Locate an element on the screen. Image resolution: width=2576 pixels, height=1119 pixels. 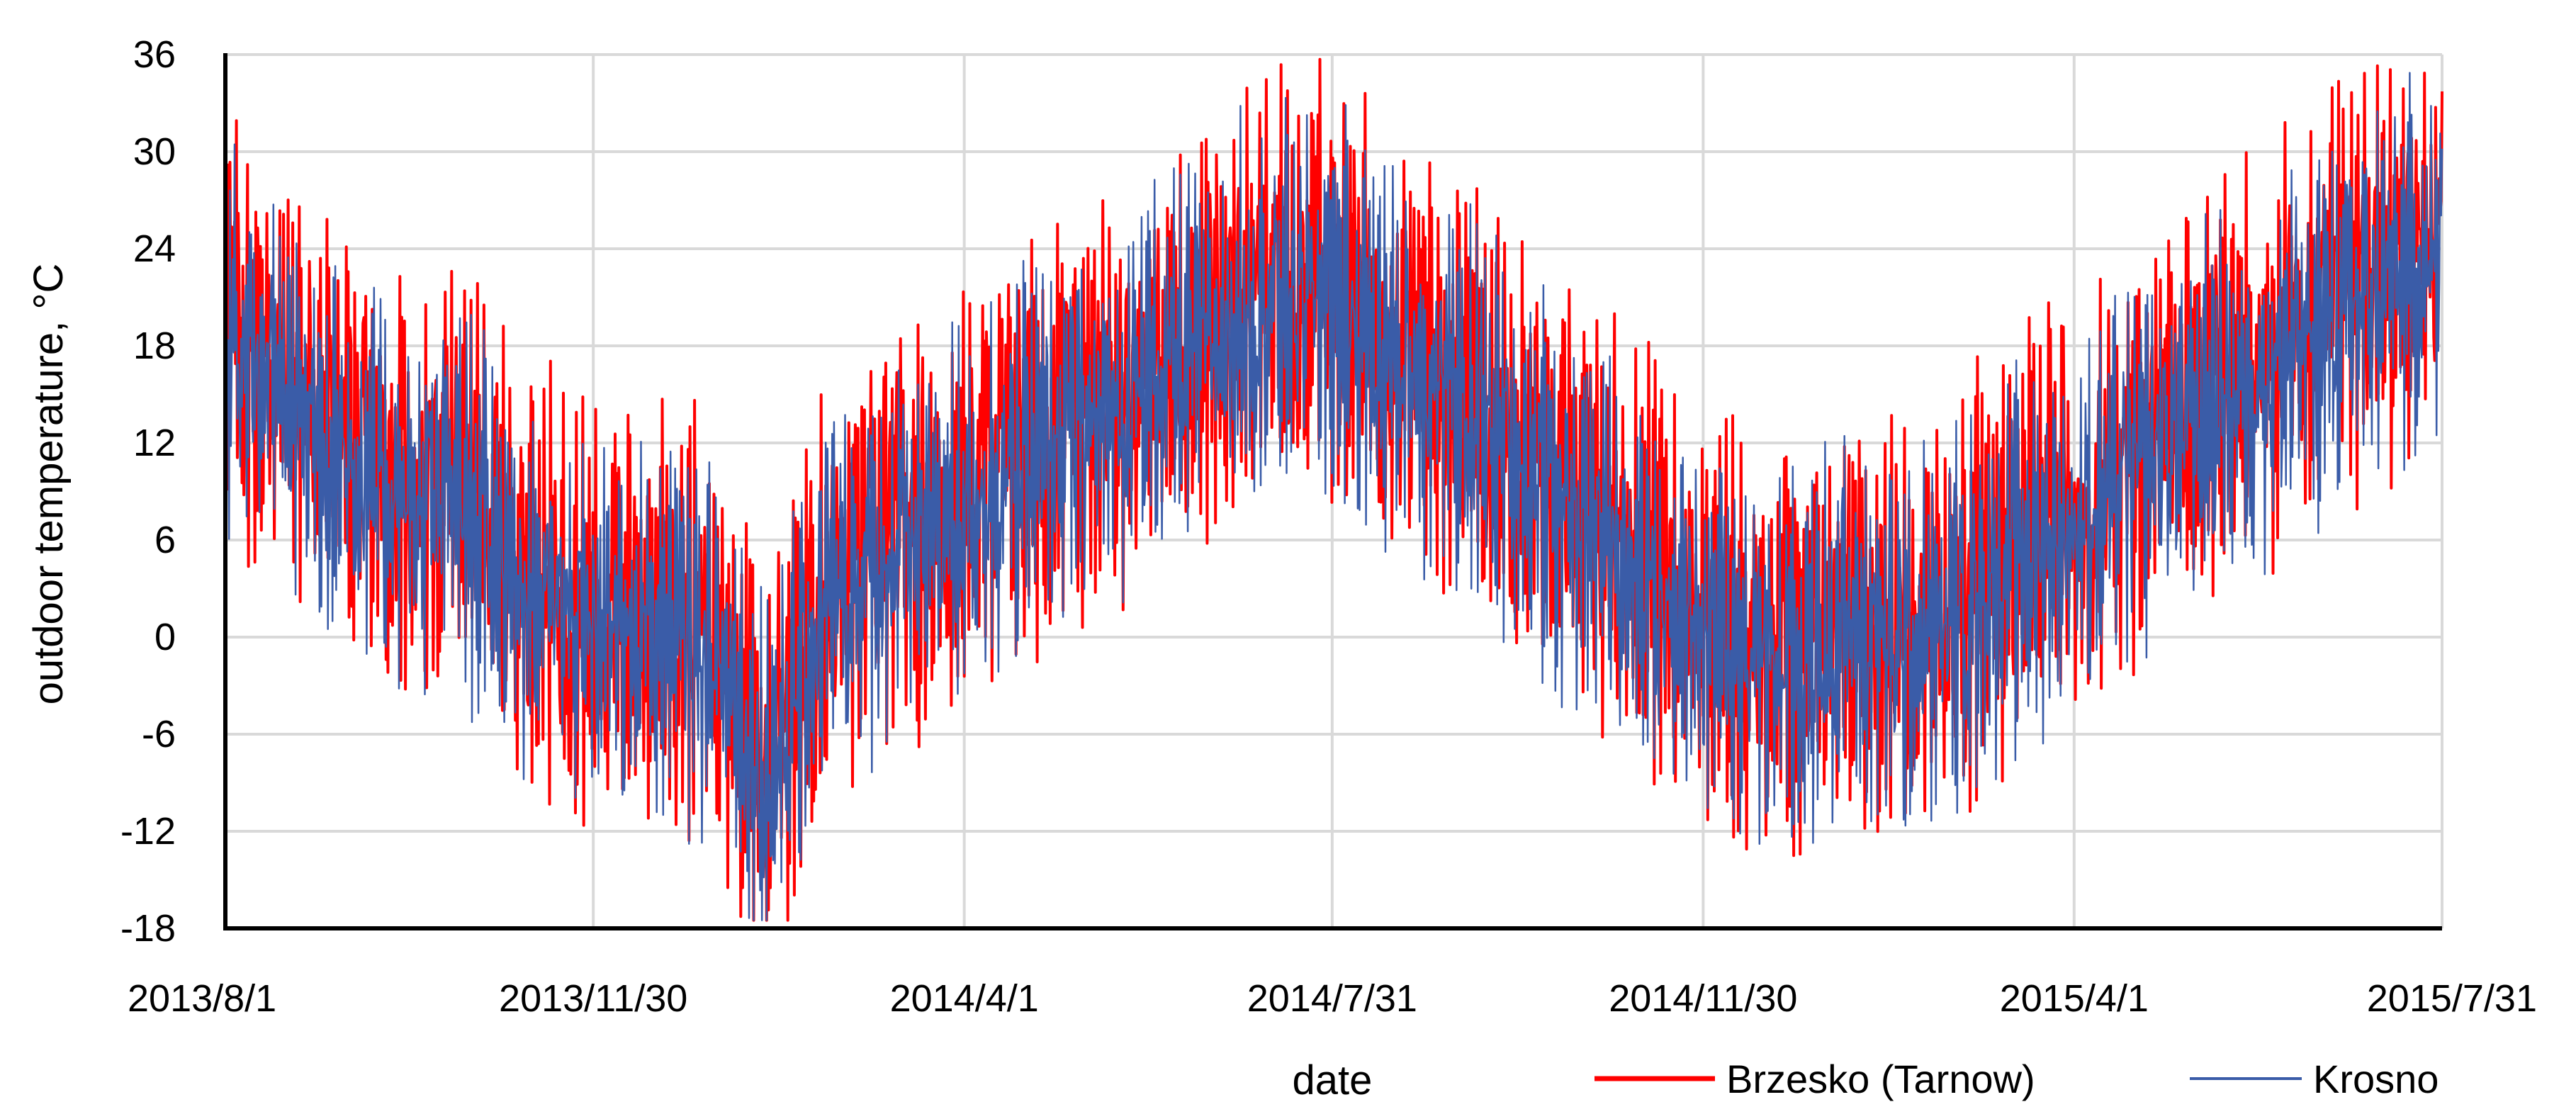
x-tick-label: 2014/11/30 is located at coordinates (1703, 998).